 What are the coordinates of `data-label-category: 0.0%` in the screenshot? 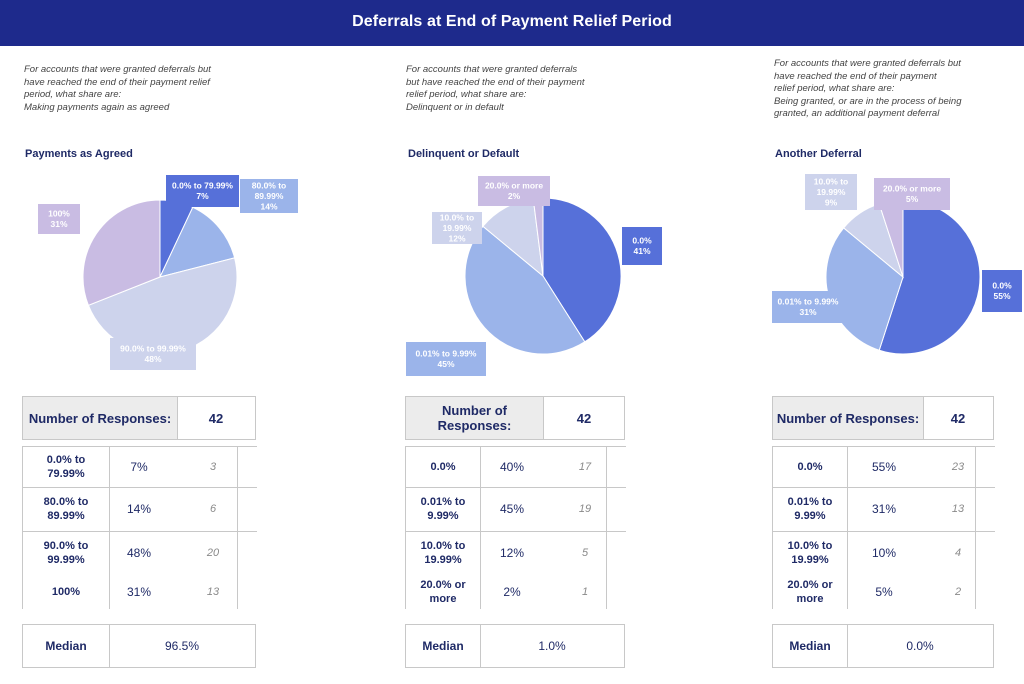 It's located at (642, 241).